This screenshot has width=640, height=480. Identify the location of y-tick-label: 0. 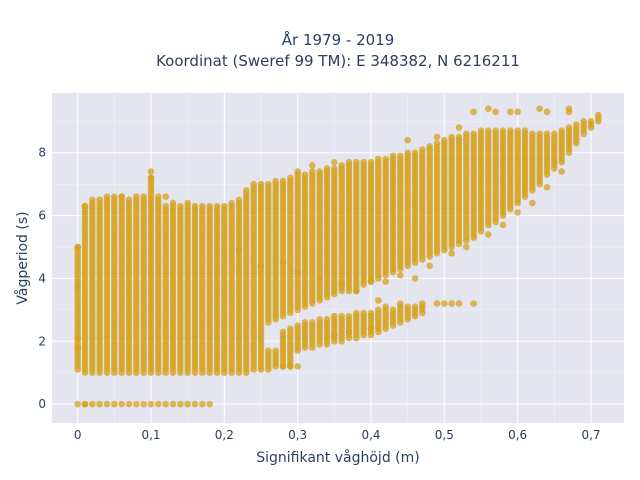
(42, 404).